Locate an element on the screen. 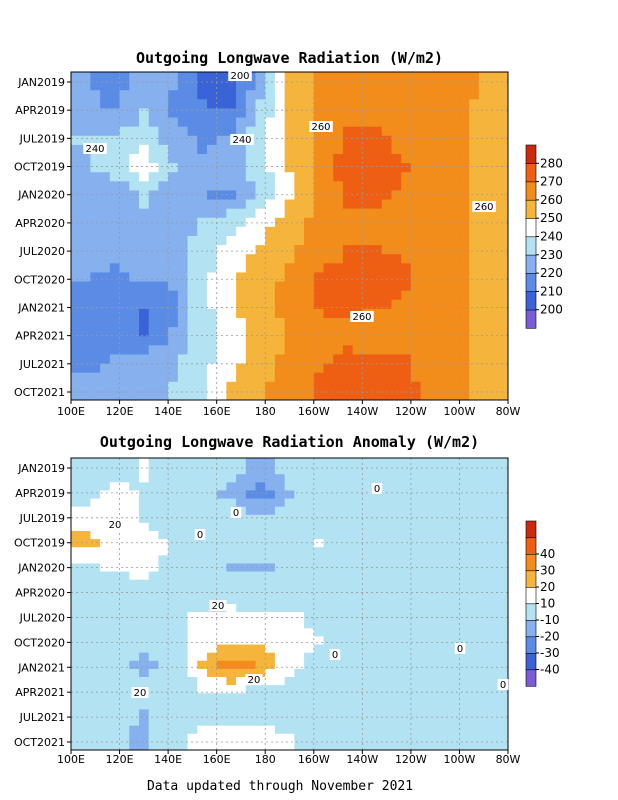 The width and height of the screenshot is (618, 800). colorbar-label: 230 is located at coordinates (551, 255).